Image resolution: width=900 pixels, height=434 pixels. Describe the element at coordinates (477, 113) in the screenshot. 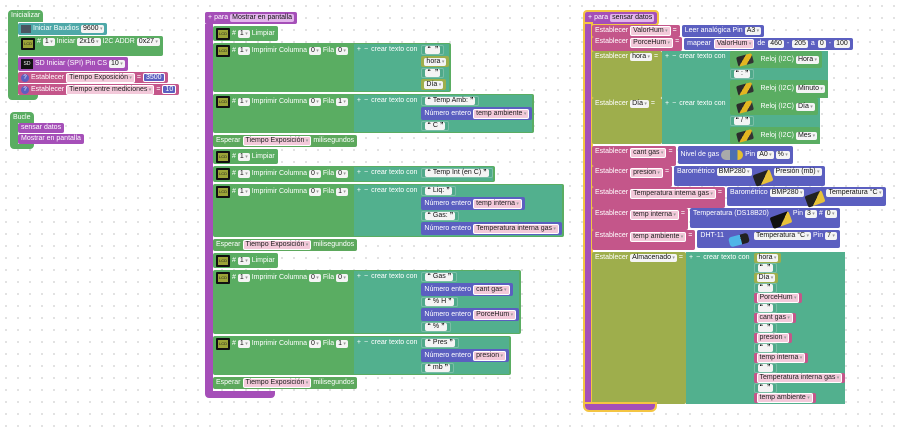

I see `integer-block: Número entero temp ambiente` at that location.